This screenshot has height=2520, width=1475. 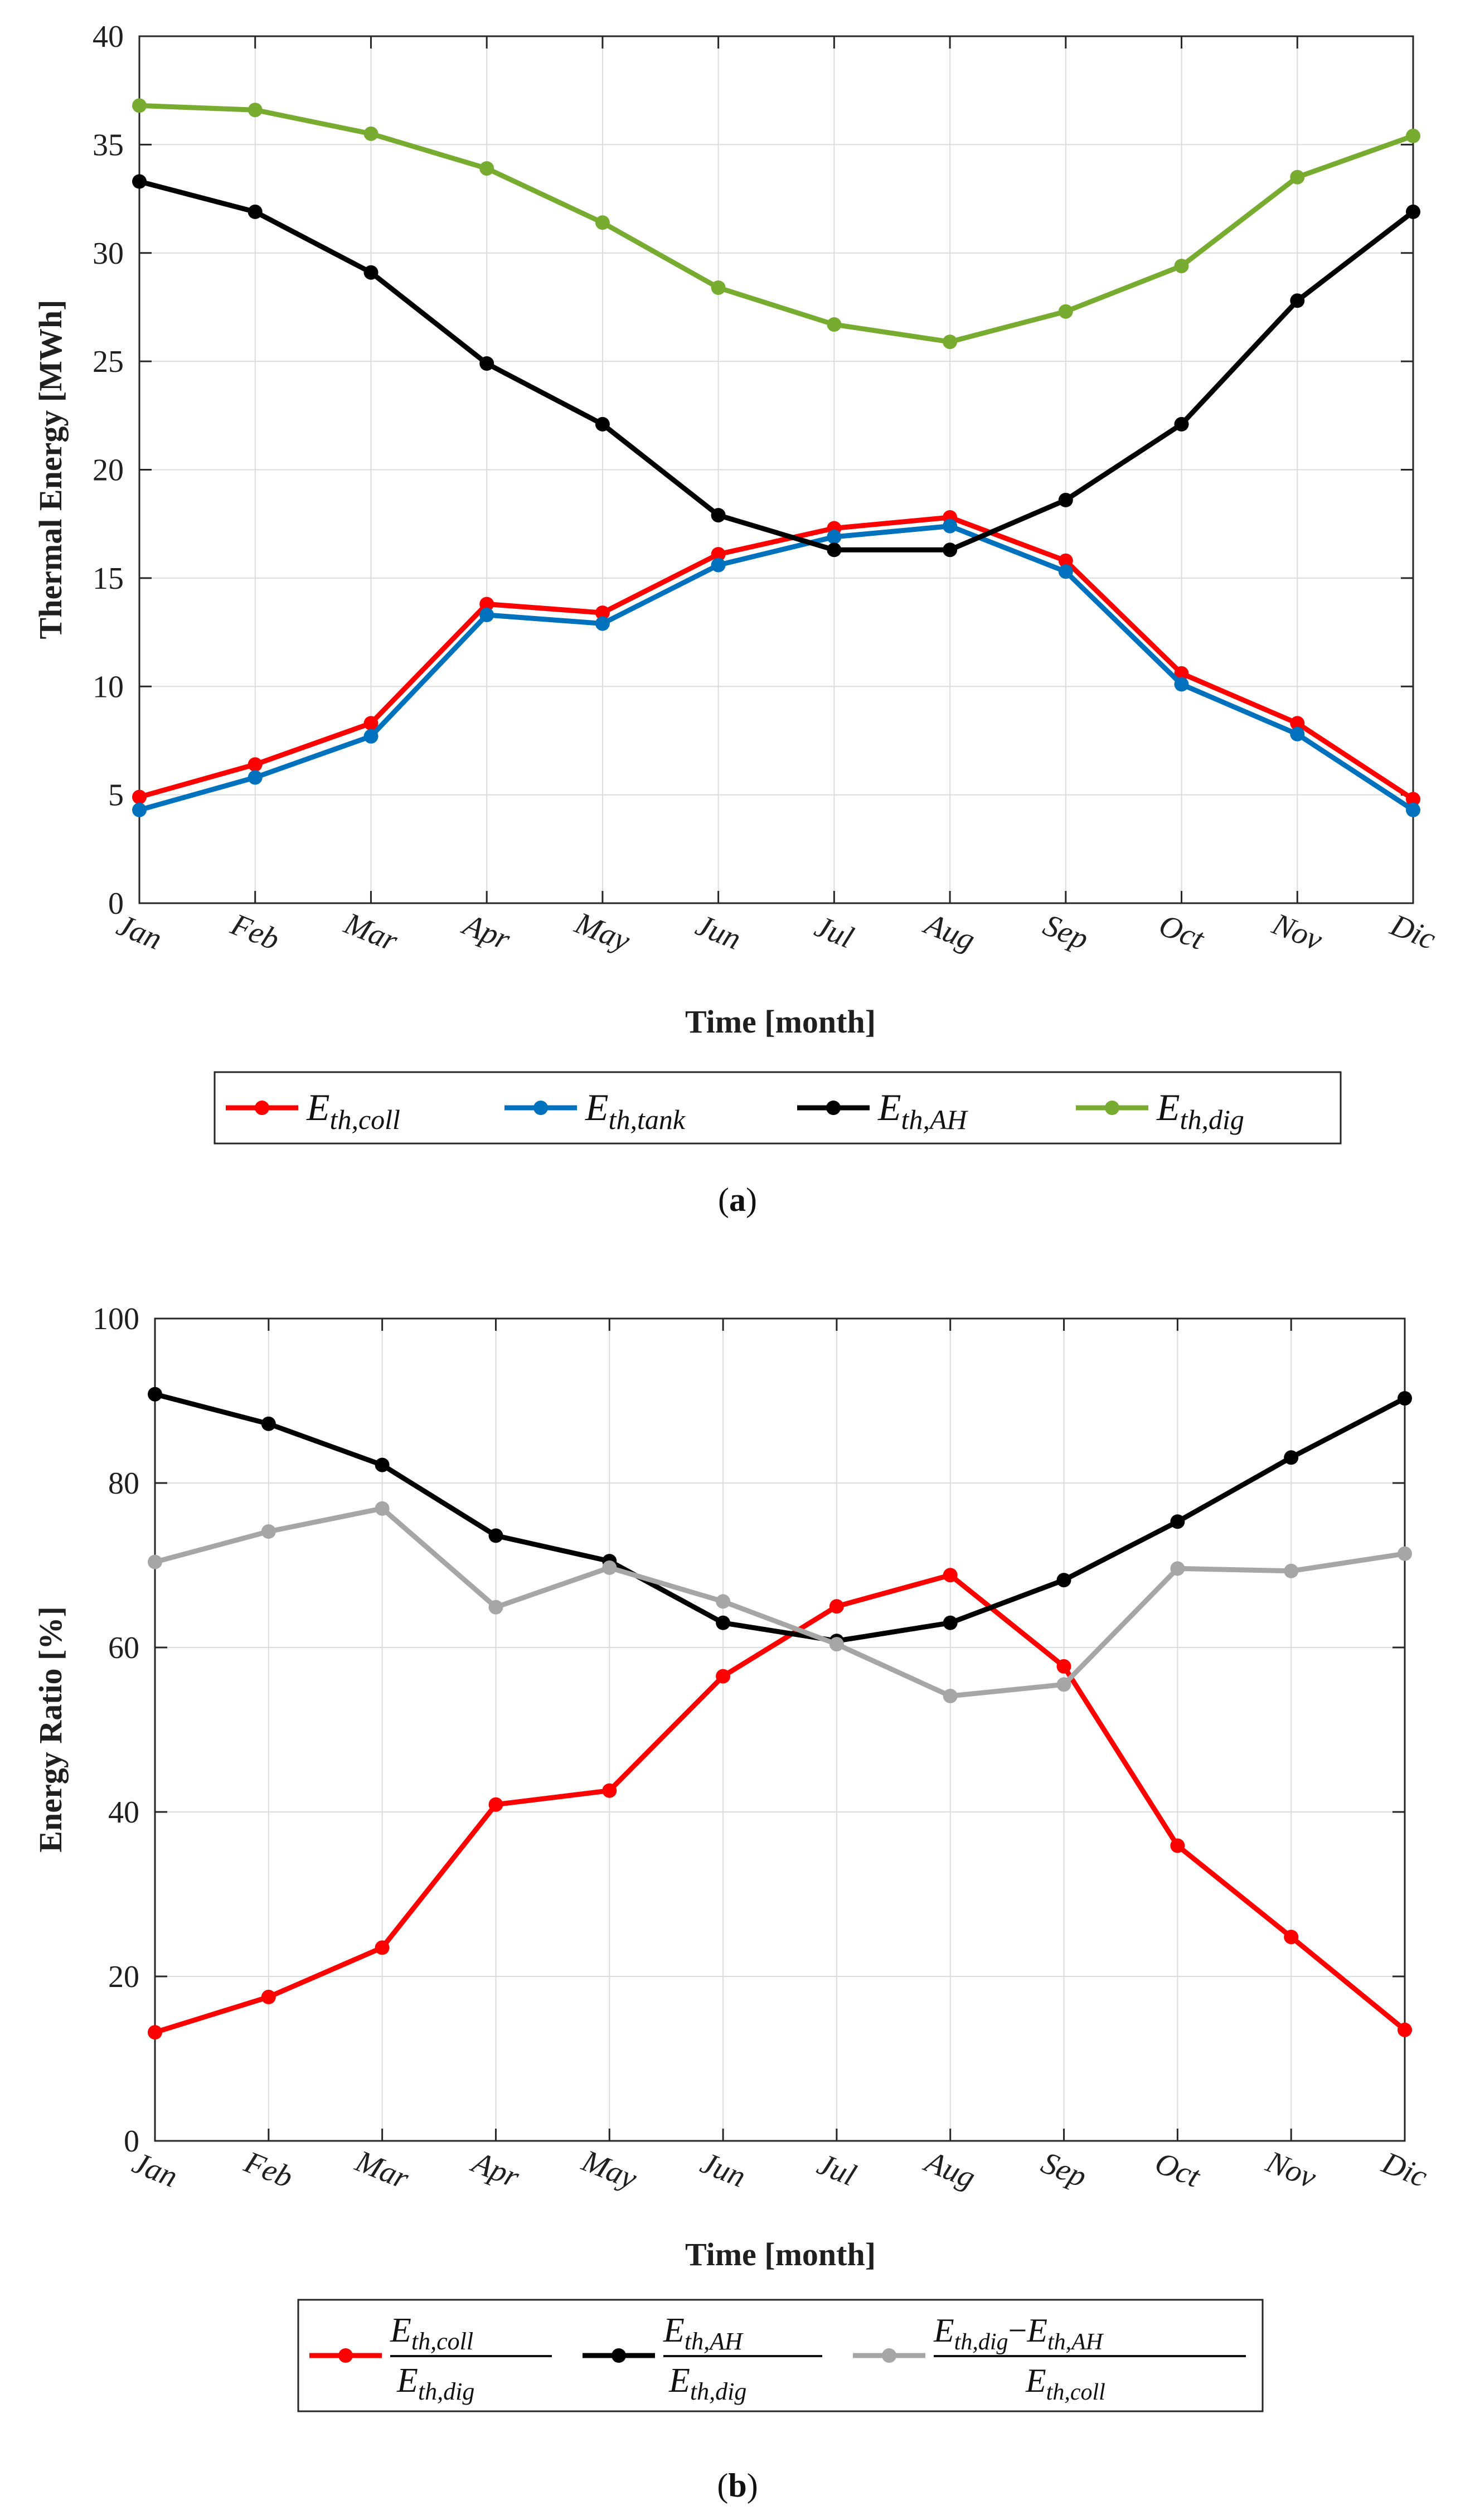 I want to click on a-y-tick-label-20: 20, so click(x=108, y=470).